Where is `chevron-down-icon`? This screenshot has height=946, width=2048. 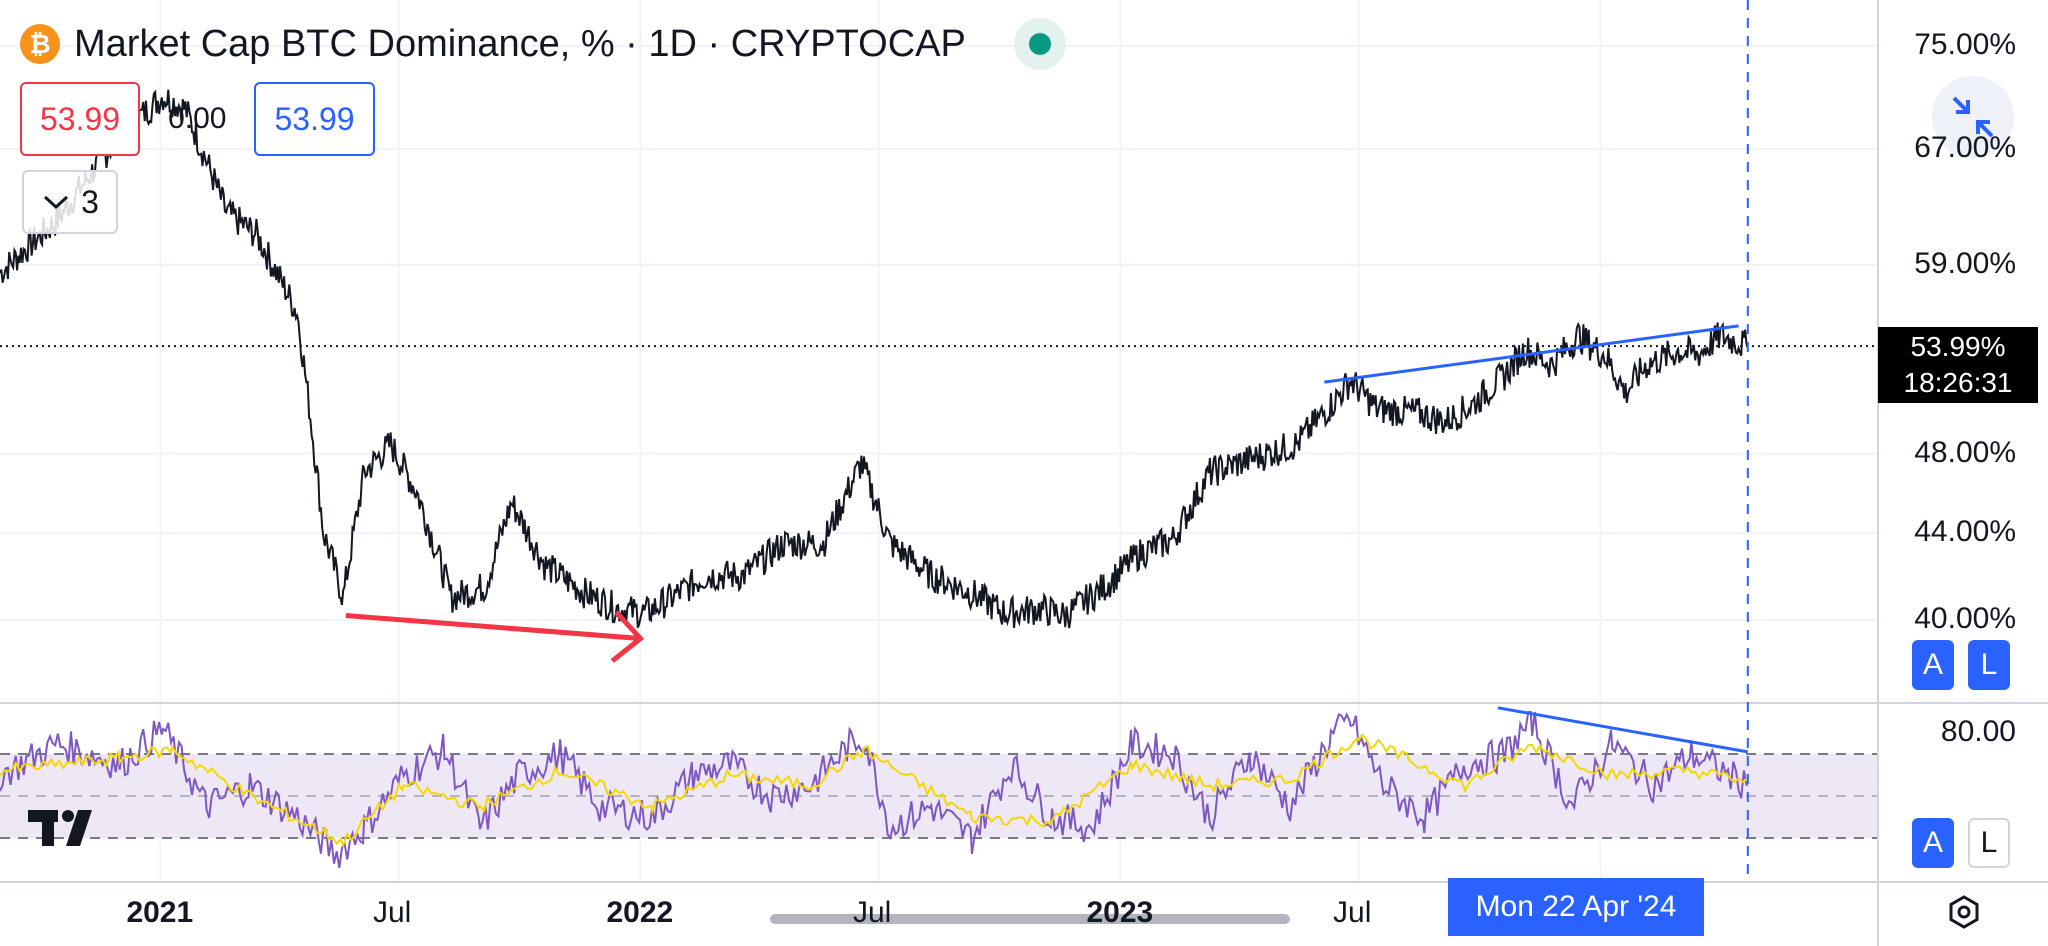 chevron-down-icon is located at coordinates (56, 202).